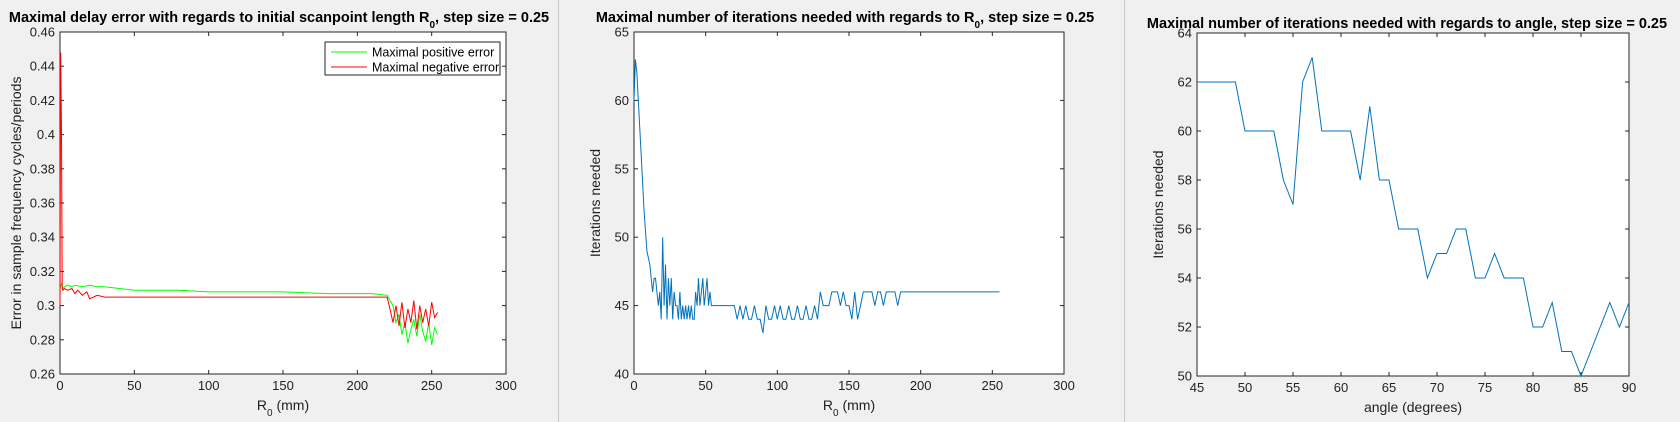 This screenshot has width=1680, height=422. What do you see at coordinates (42, 237) in the screenshot?
I see `y-tick-label: 0.34` at bounding box center [42, 237].